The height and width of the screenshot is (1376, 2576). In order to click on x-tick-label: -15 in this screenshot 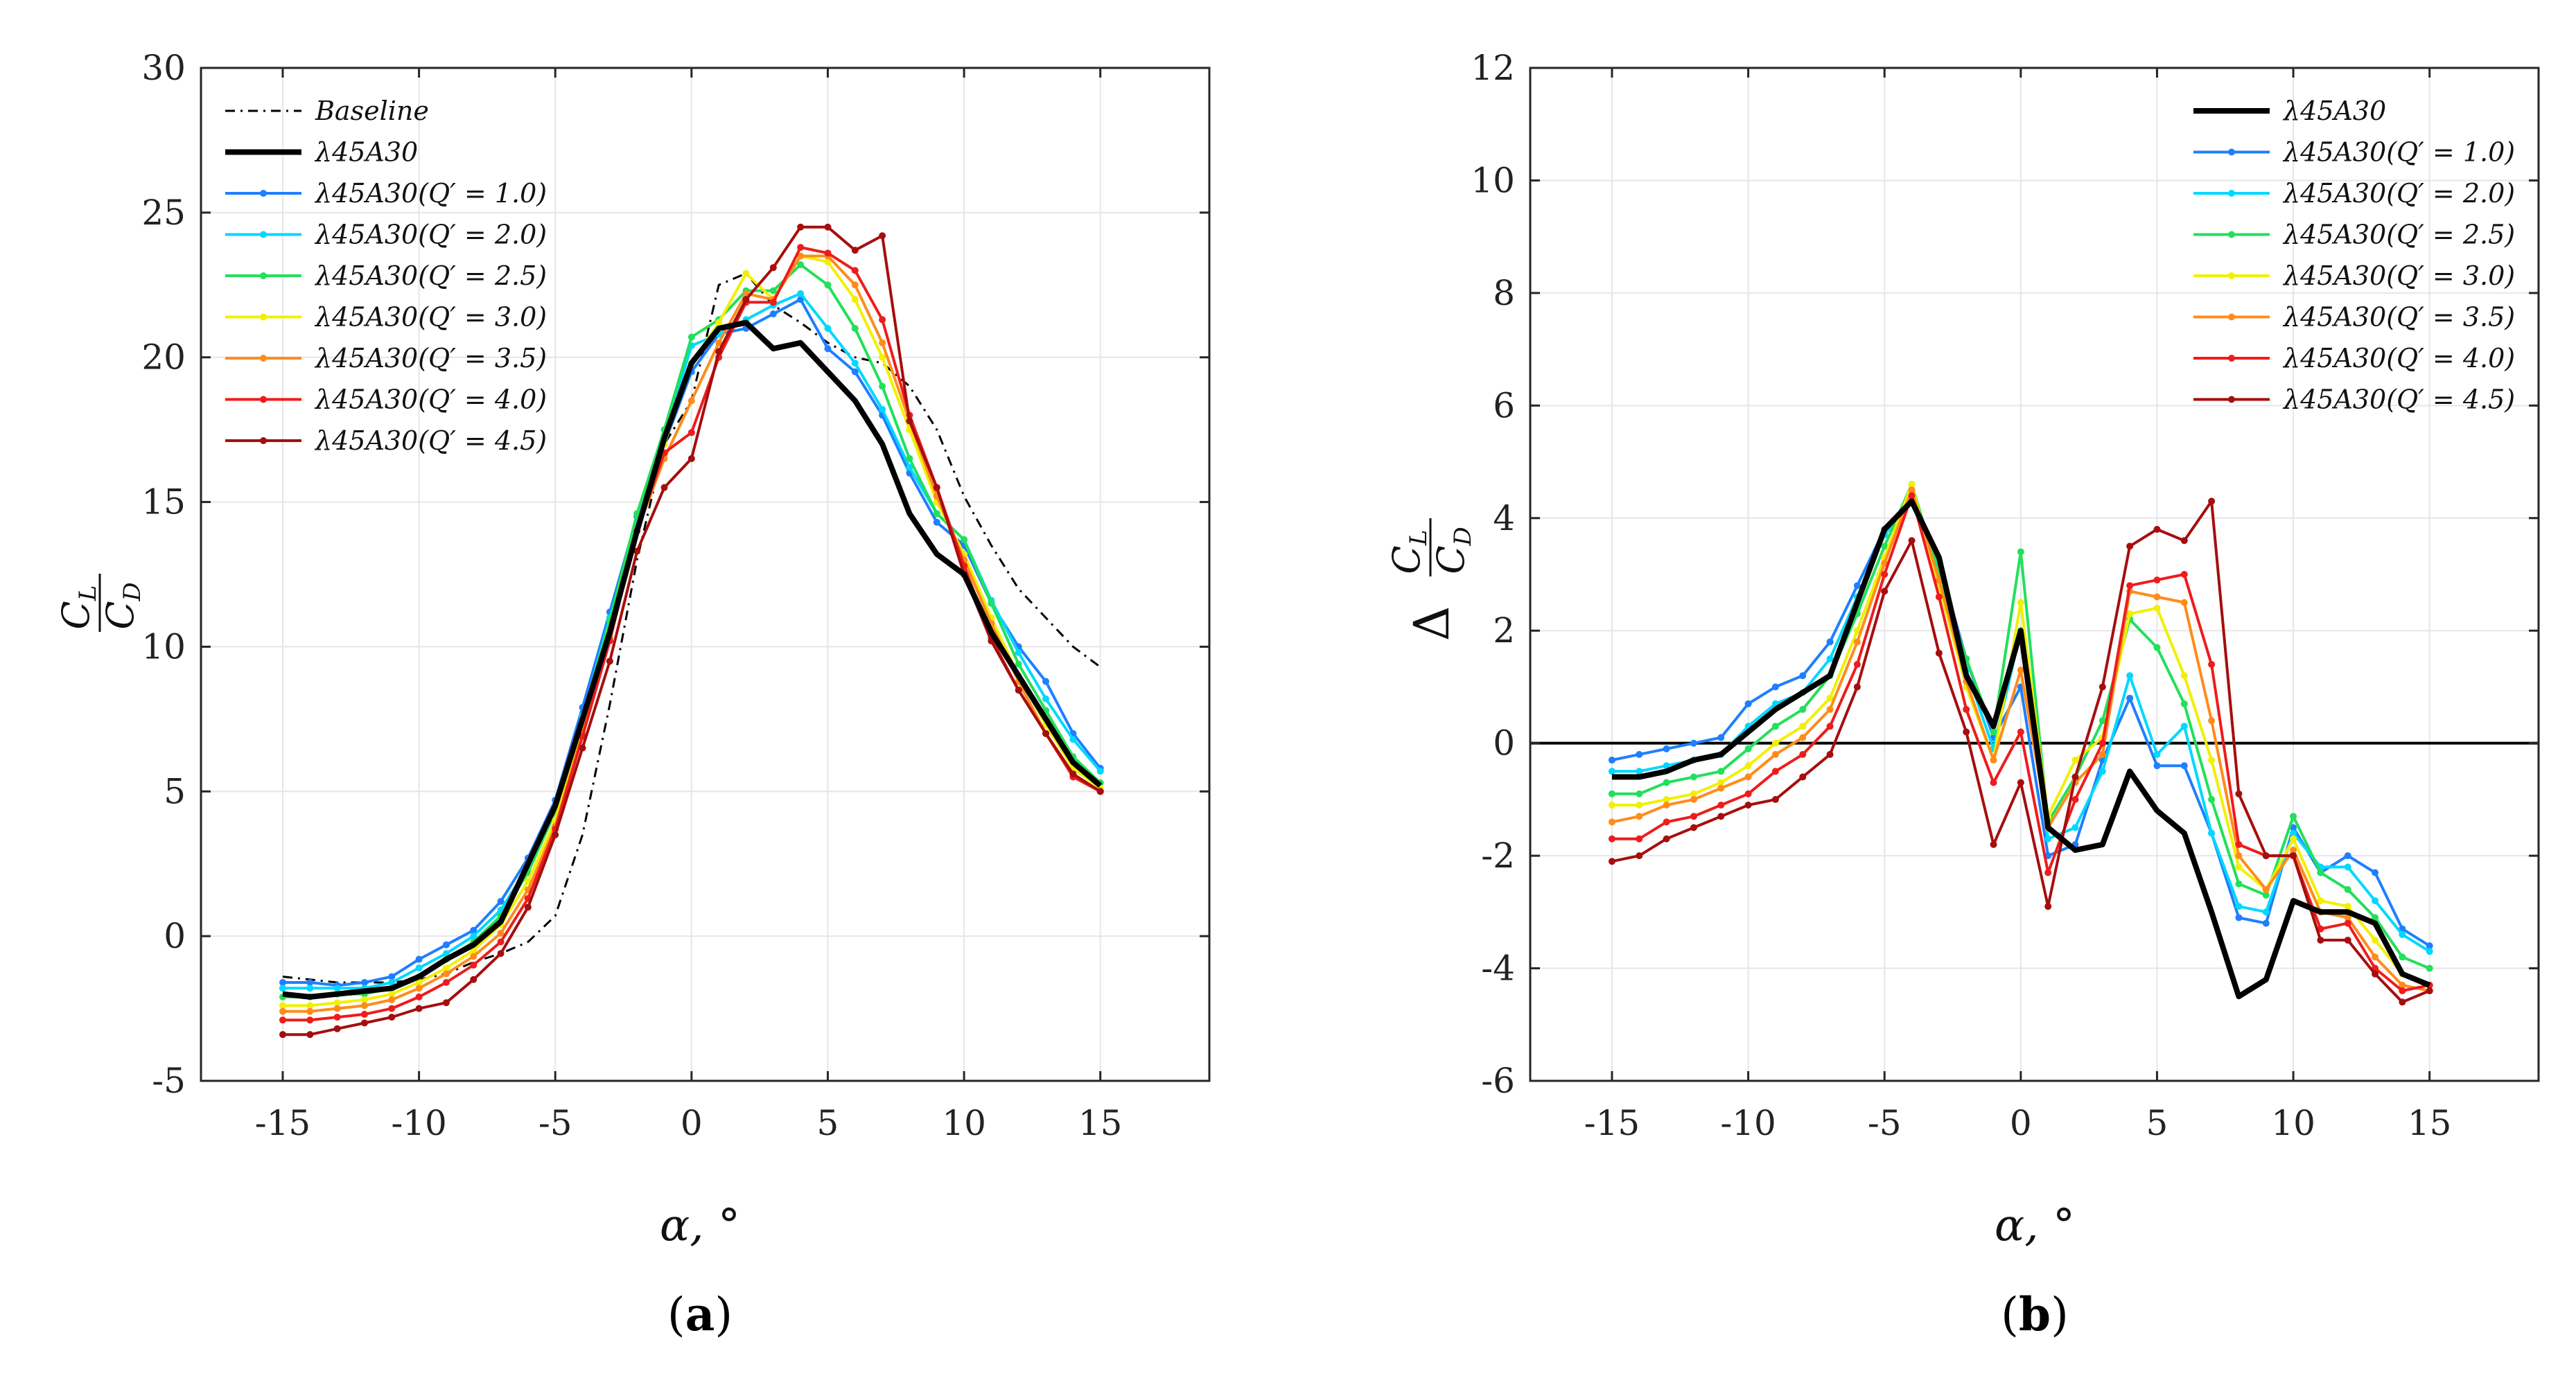, I will do `click(283, 1123)`.